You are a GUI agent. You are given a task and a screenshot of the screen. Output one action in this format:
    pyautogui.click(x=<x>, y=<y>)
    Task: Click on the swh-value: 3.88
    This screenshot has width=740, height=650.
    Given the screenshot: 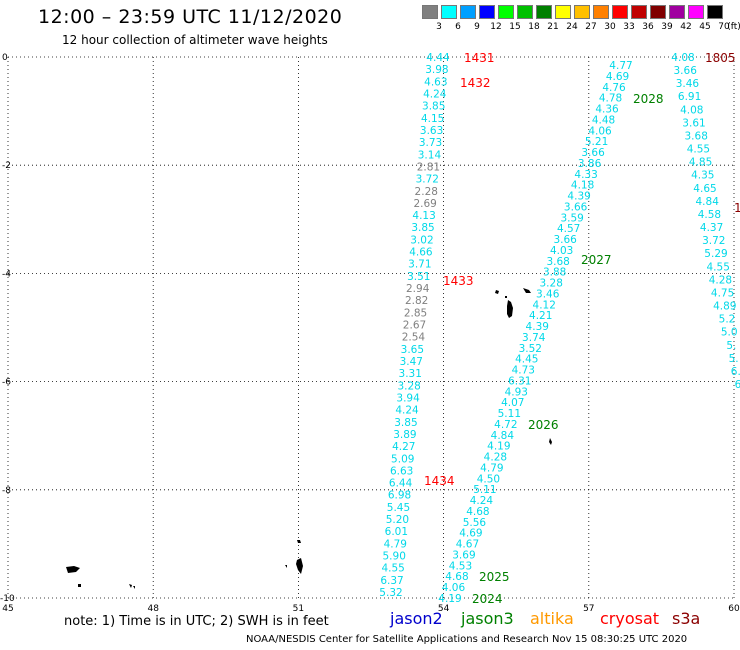 What is the action you would take?
    pyautogui.click(x=554, y=273)
    